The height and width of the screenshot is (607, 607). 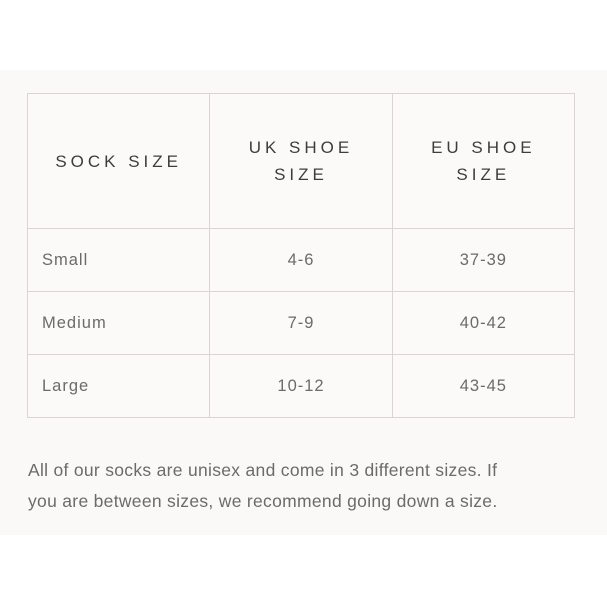 I want to click on sock-size-cell: Medium, so click(x=118, y=323).